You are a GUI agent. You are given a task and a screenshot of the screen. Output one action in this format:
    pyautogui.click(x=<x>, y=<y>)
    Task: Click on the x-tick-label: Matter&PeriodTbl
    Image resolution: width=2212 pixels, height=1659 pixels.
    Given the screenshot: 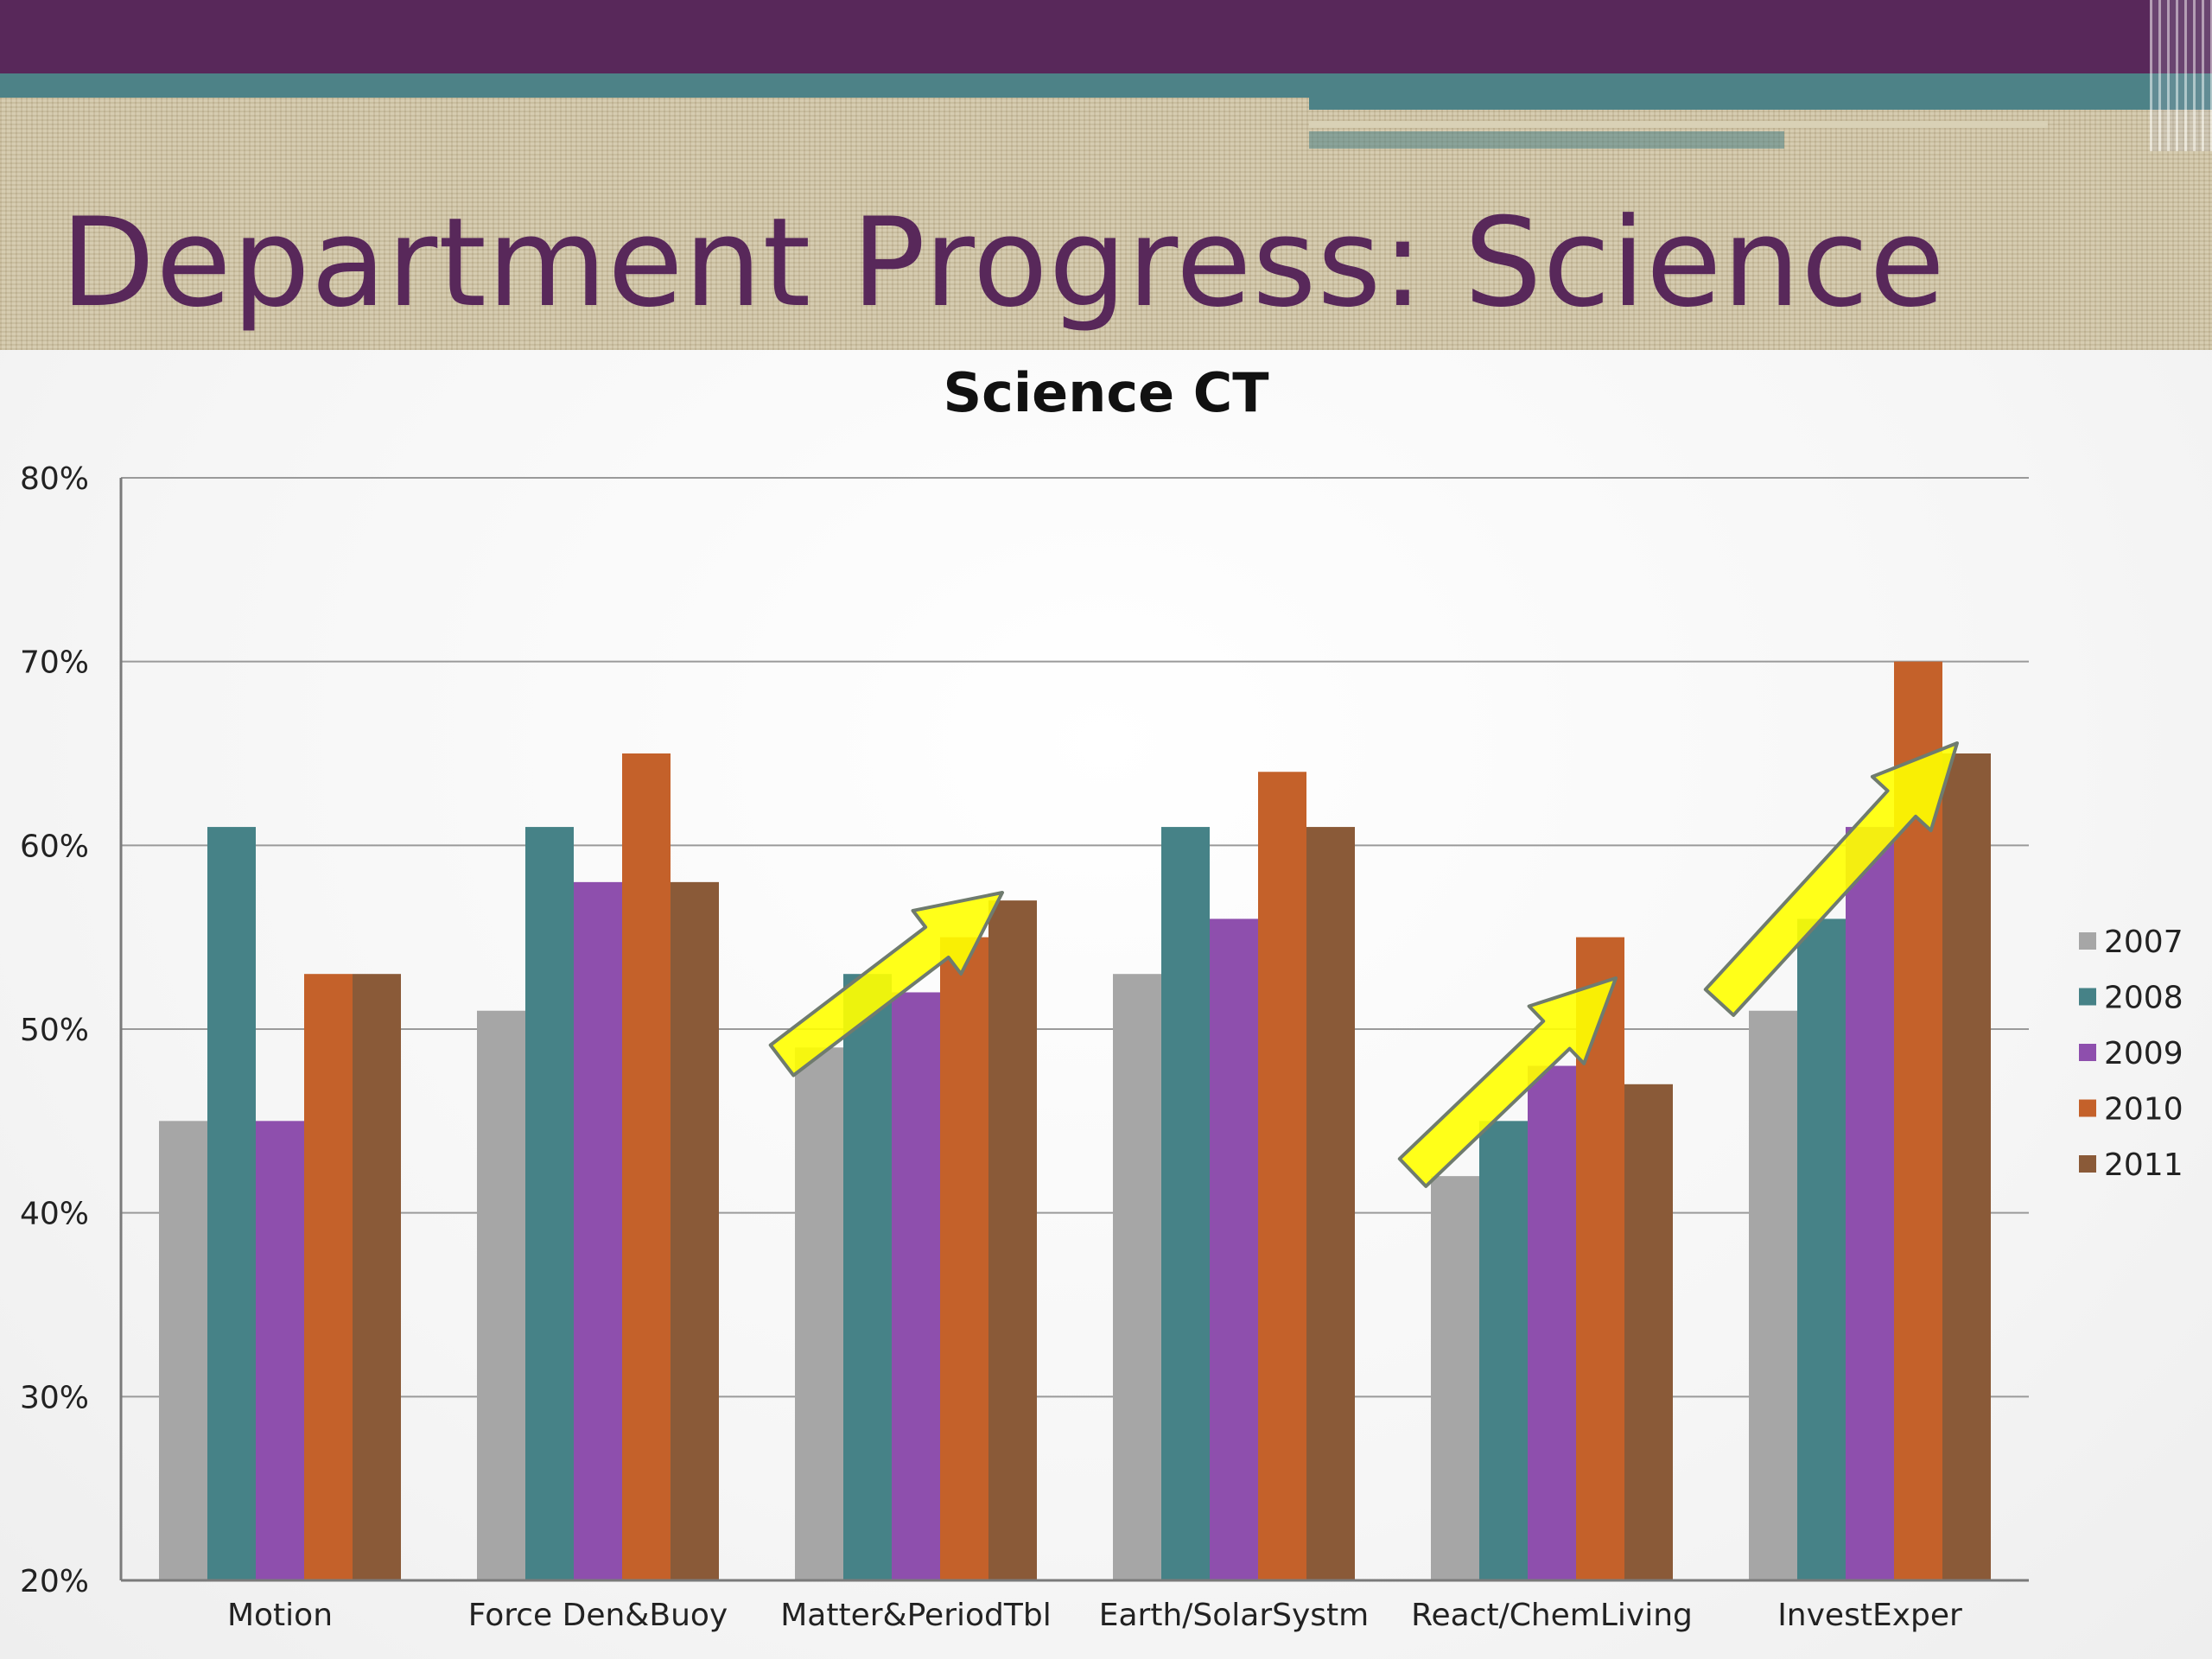 What is the action you would take?
    pyautogui.click(x=915, y=1615)
    